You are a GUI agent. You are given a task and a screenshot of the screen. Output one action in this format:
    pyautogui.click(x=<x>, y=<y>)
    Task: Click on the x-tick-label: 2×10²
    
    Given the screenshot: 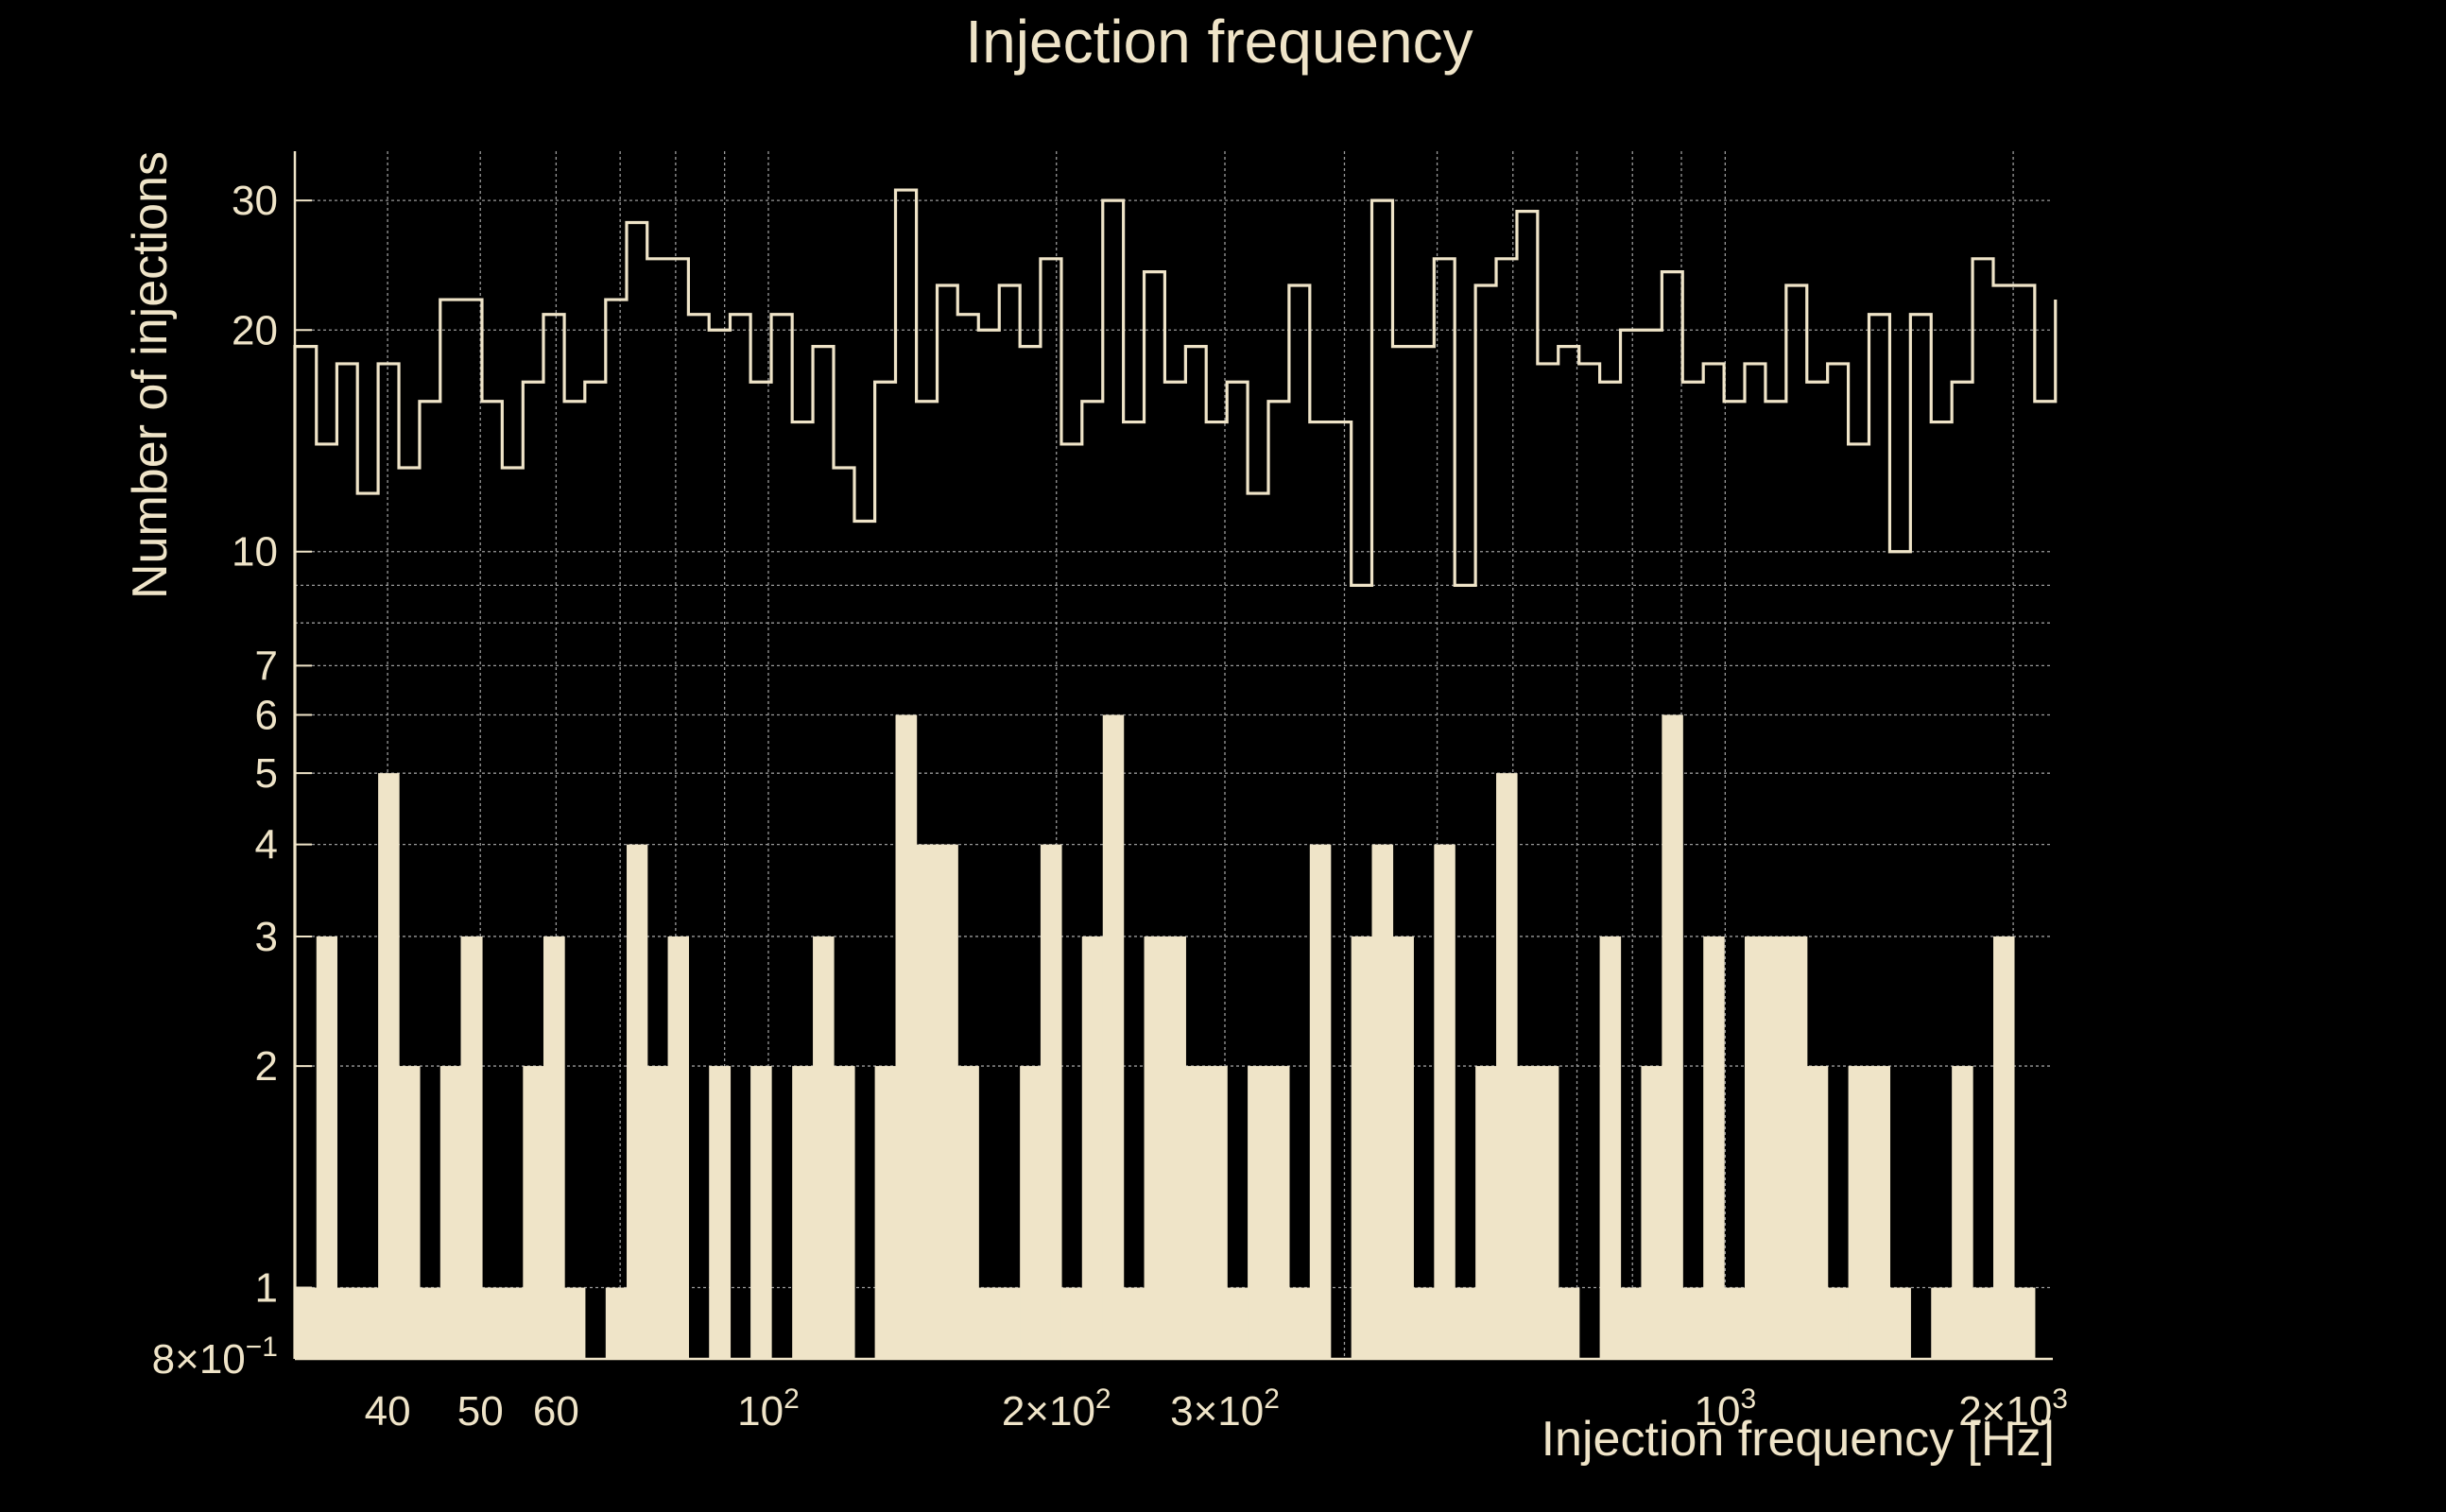 What is the action you would take?
    pyautogui.click(x=1056, y=1409)
    